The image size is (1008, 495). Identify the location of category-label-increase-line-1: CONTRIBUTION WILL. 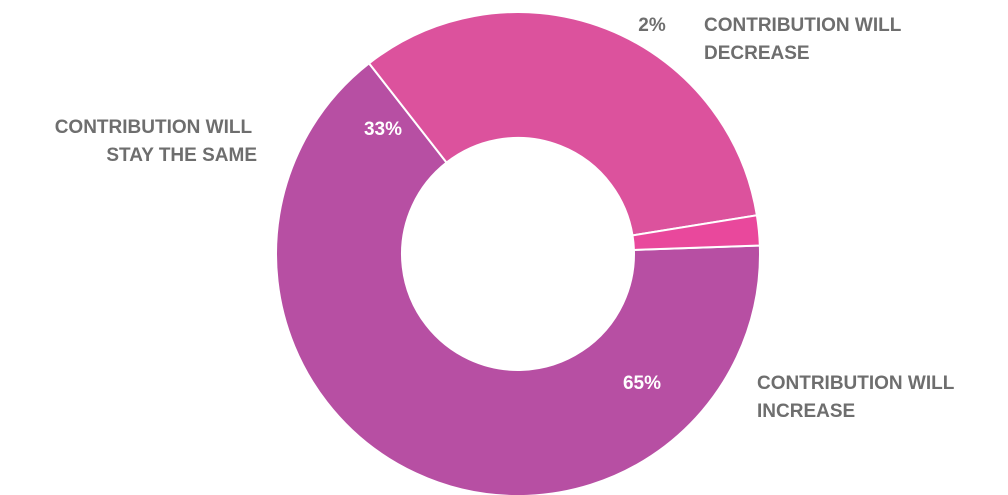
(856, 383).